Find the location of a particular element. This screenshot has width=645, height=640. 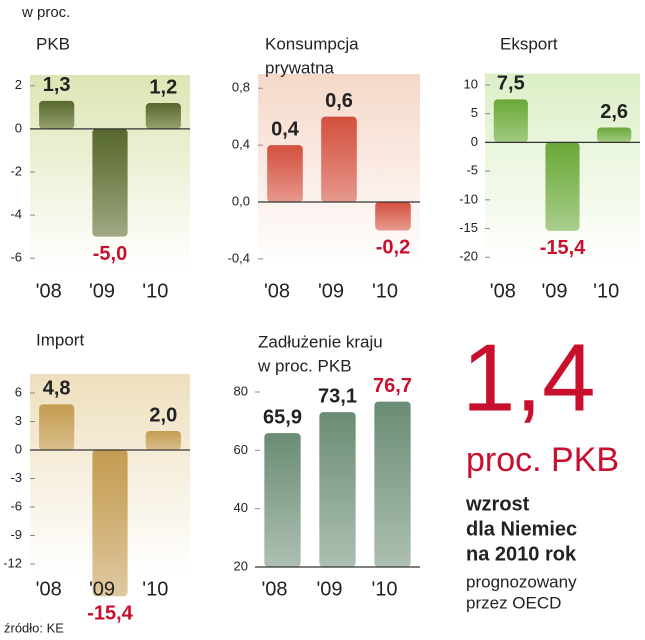

chart-title: PKB is located at coordinates (53, 43).